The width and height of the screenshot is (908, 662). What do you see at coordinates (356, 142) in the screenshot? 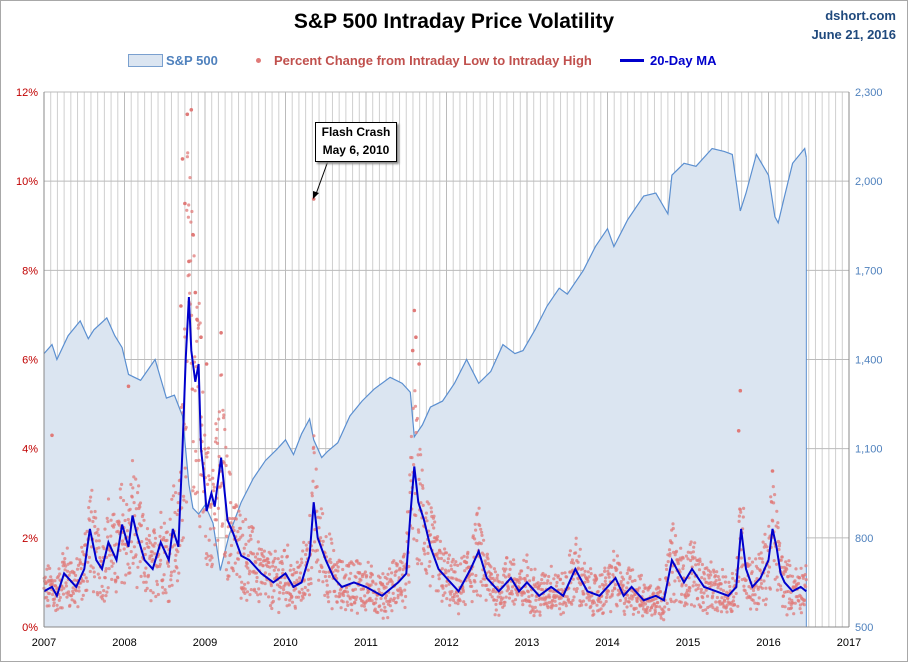
I see `annotation-callout: Flash Crash May 6, 2010` at bounding box center [356, 142].